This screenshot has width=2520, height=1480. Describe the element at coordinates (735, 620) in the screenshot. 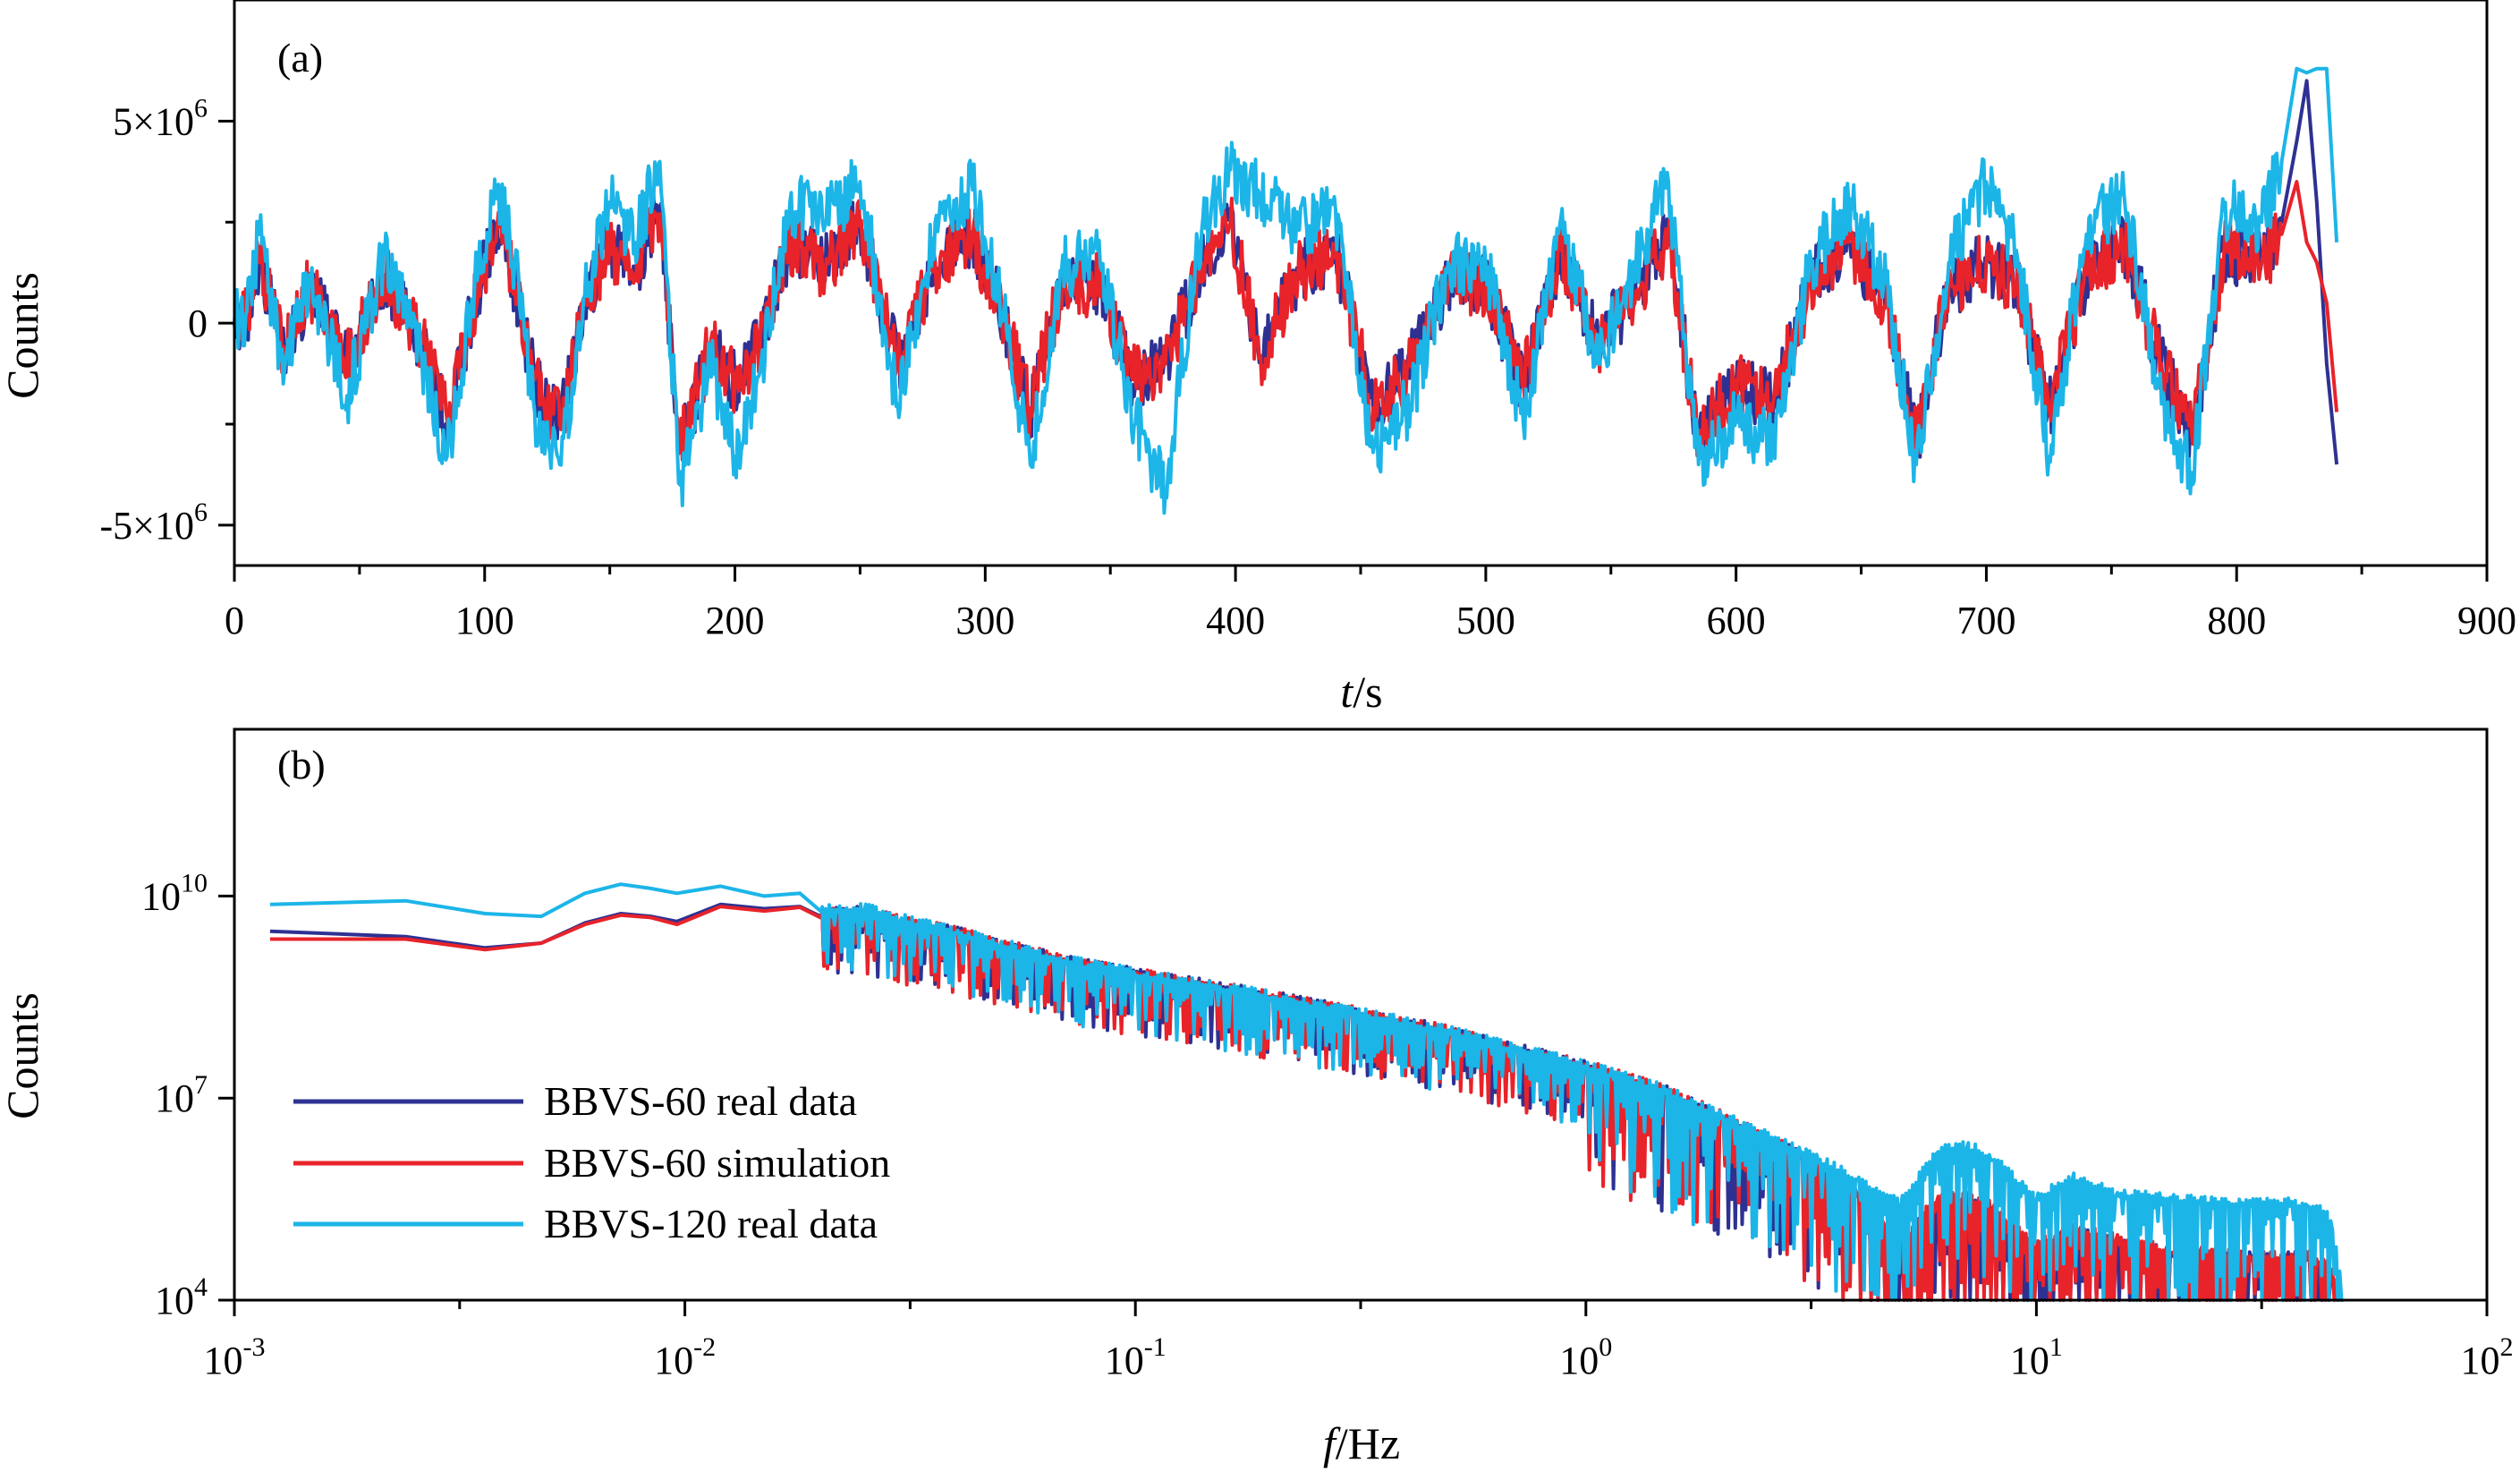

I see `panel-a-x-tick-label: 200` at that location.